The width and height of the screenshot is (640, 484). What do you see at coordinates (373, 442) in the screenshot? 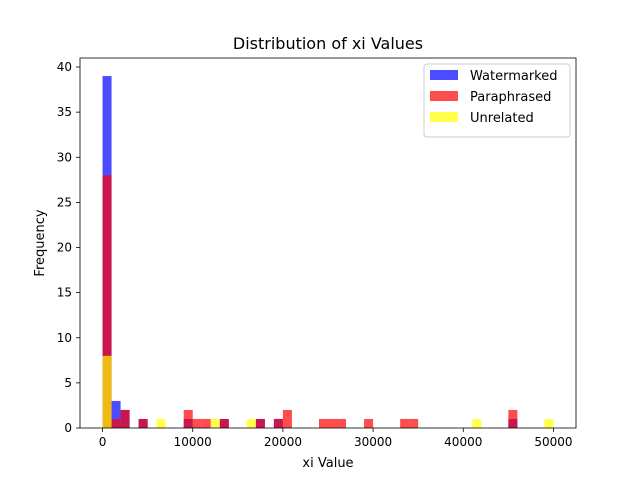
I see `x-tick-label: 30000` at bounding box center [373, 442].